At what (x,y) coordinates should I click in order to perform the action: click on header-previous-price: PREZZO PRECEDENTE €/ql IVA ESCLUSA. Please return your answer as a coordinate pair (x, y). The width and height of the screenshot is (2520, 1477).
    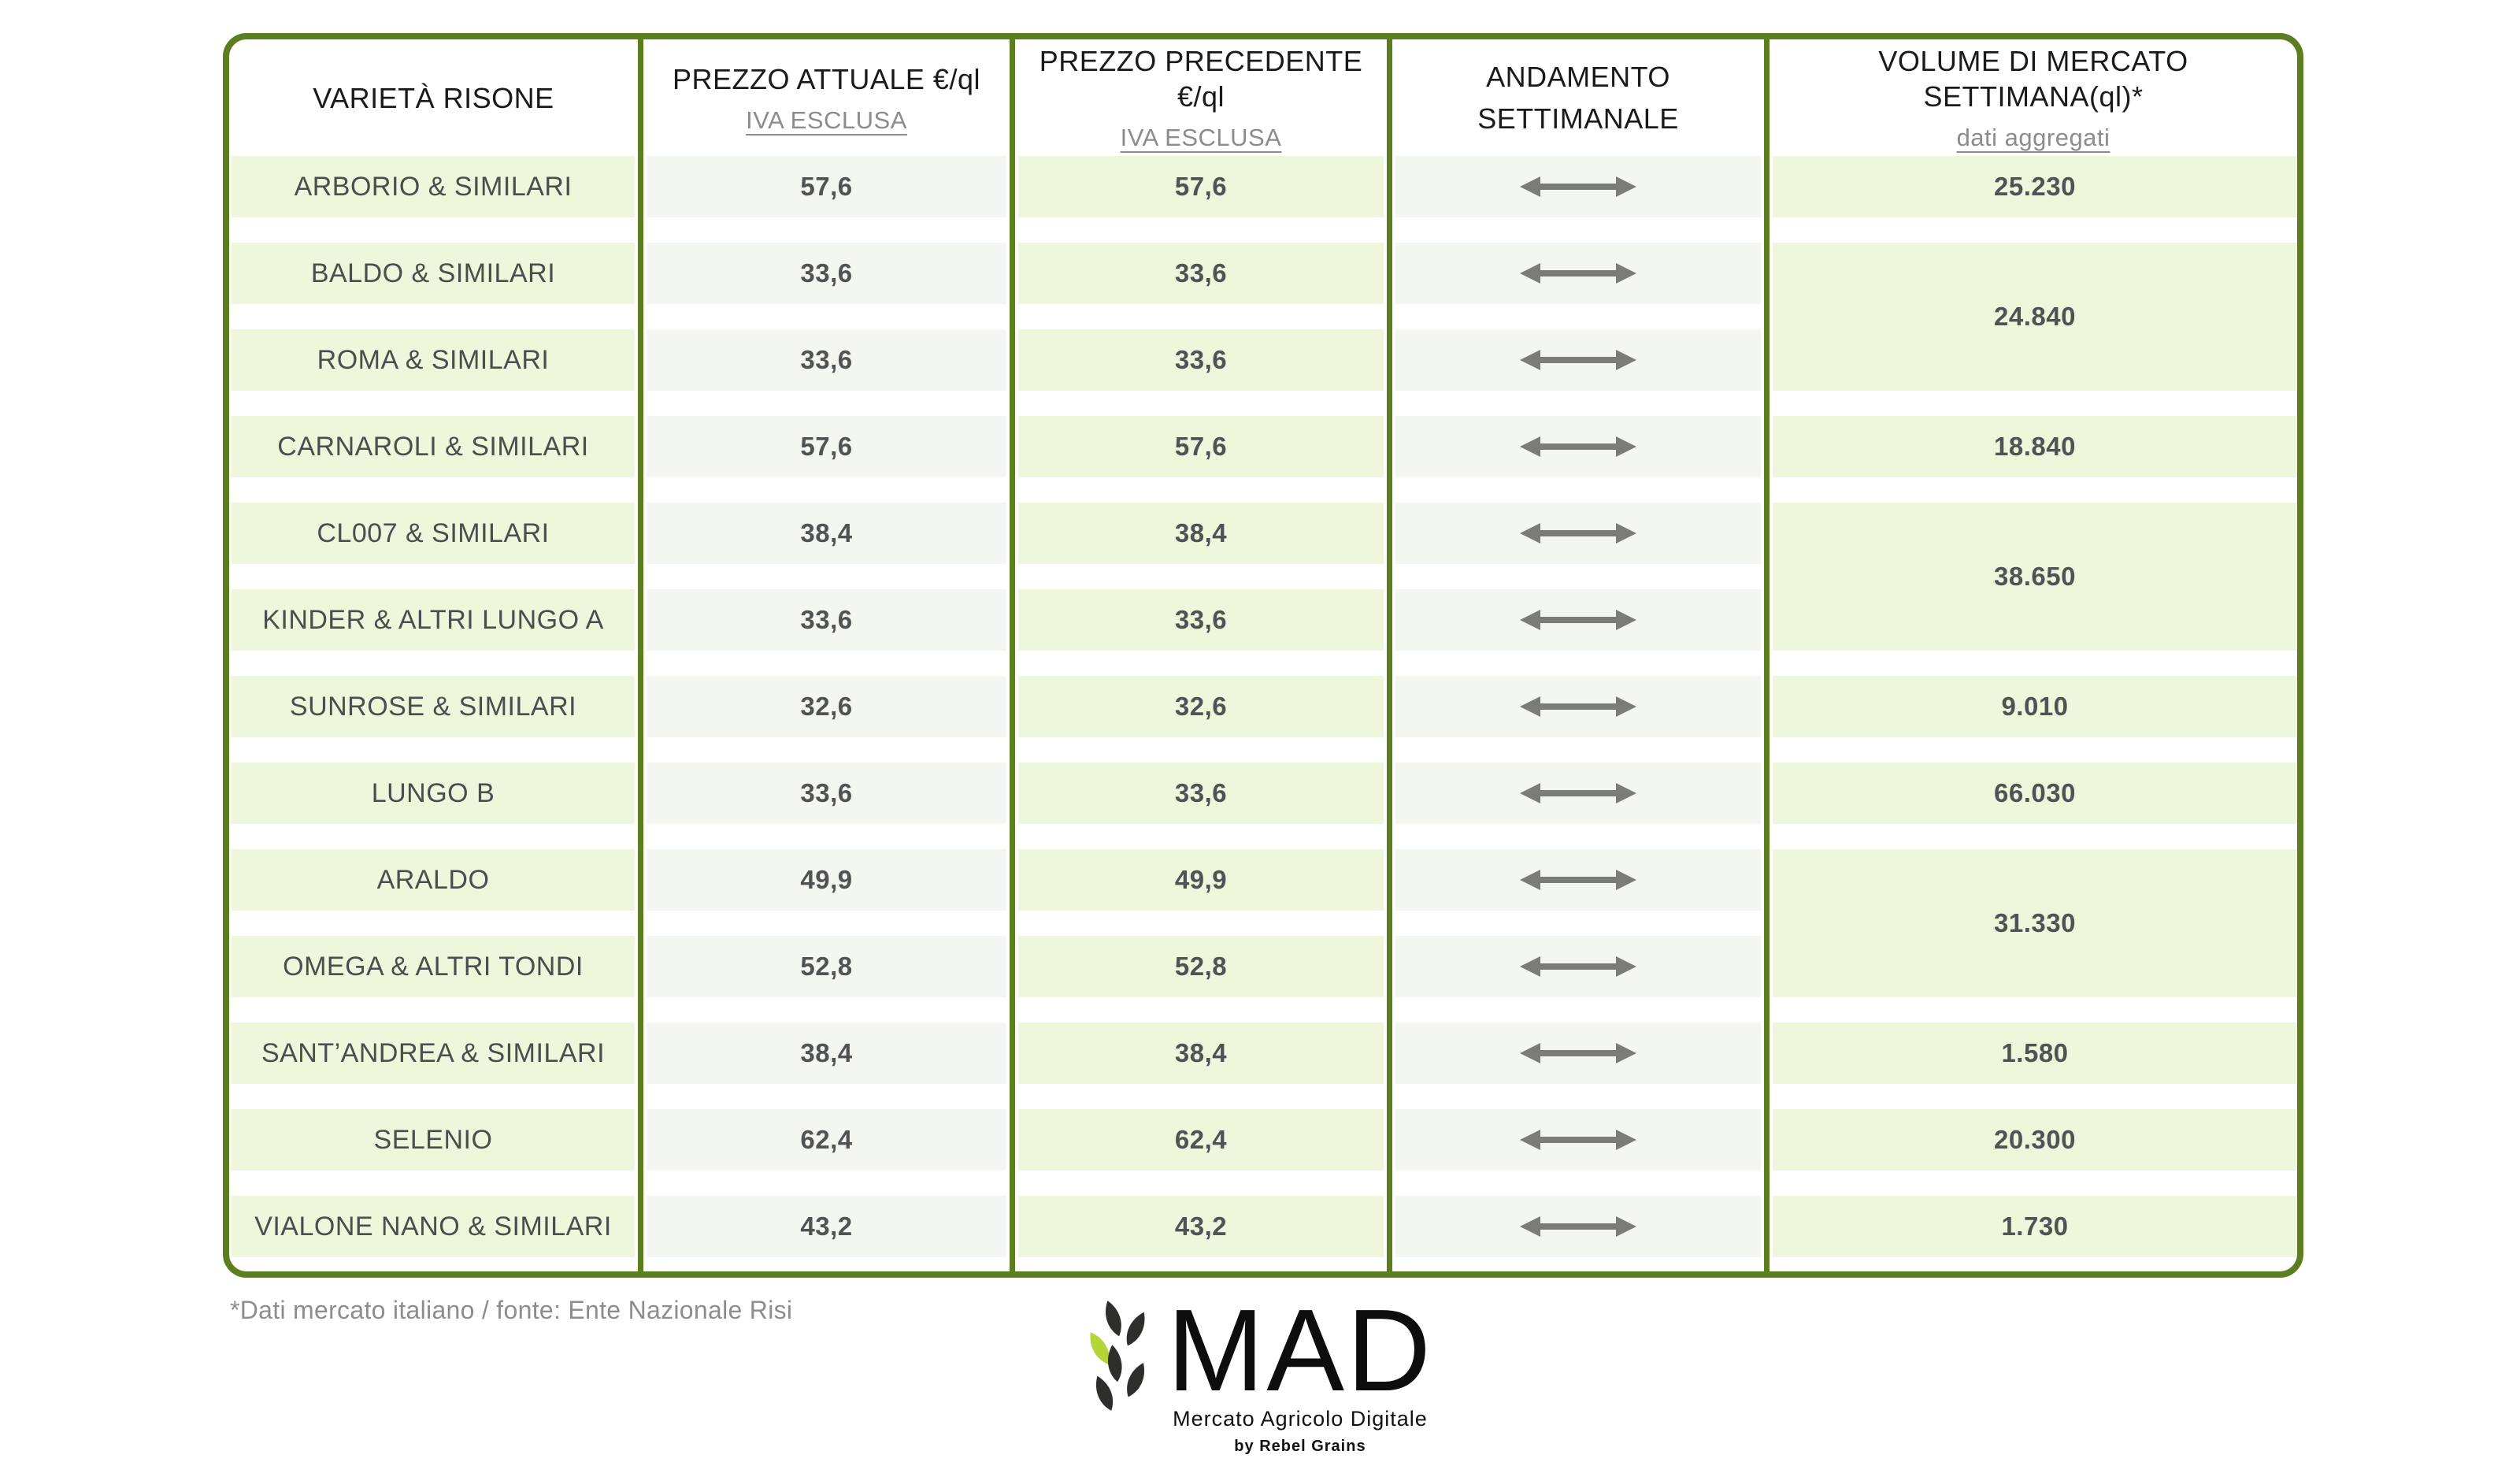
    Looking at the image, I should click on (1201, 97).